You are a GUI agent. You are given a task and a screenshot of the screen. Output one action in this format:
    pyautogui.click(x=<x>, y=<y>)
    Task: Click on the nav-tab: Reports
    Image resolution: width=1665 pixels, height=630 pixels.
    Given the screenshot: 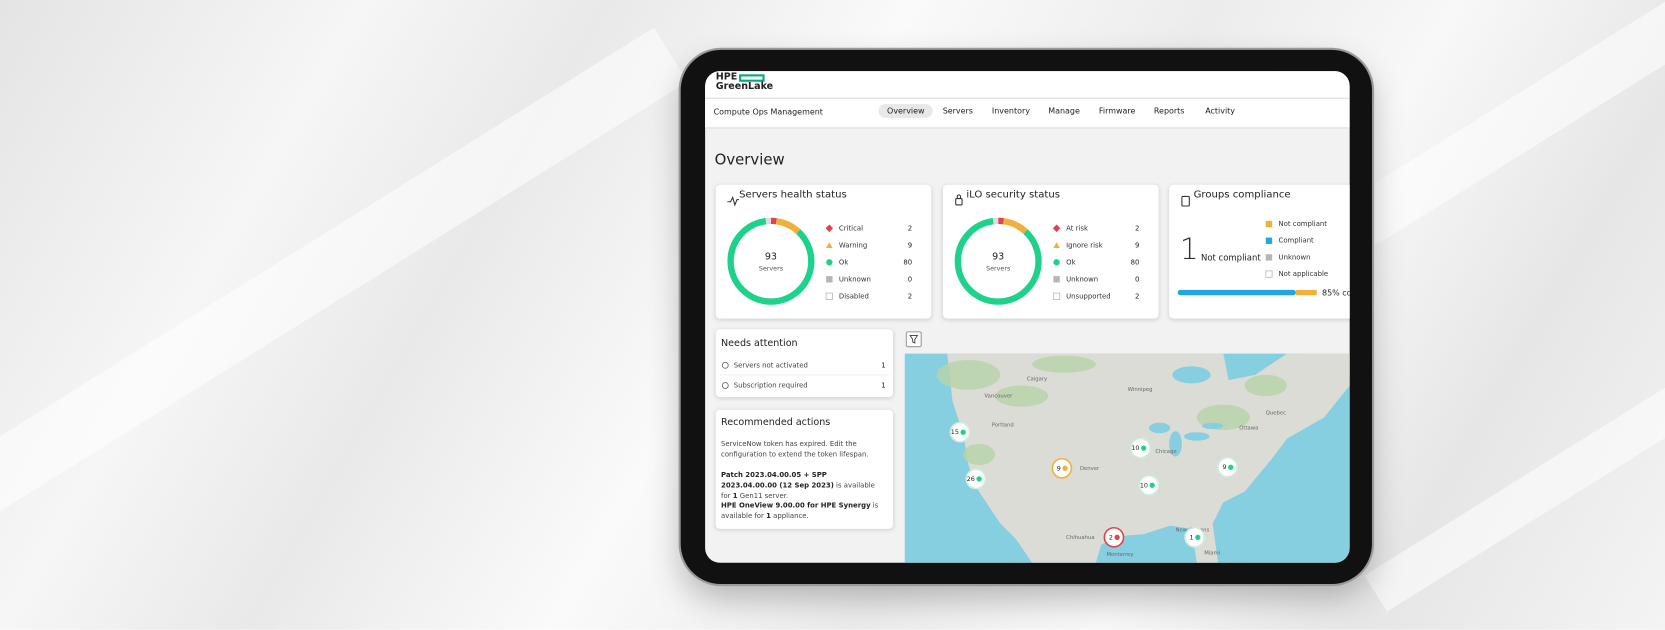 What is the action you would take?
    pyautogui.click(x=1169, y=111)
    